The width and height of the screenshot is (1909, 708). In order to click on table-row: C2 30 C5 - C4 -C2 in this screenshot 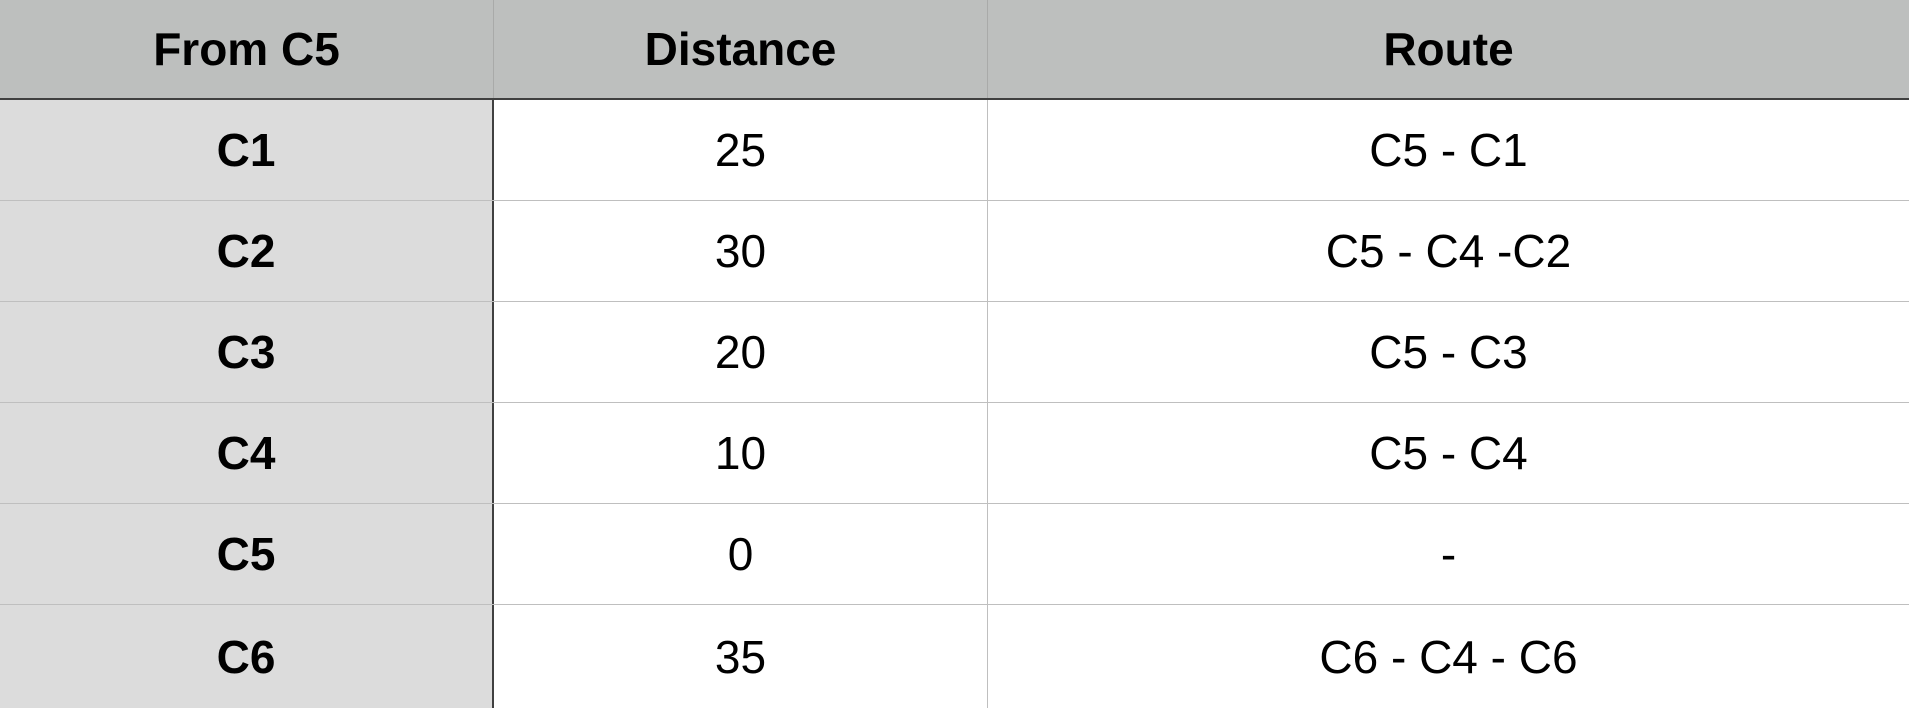, I will do `click(954, 251)`.